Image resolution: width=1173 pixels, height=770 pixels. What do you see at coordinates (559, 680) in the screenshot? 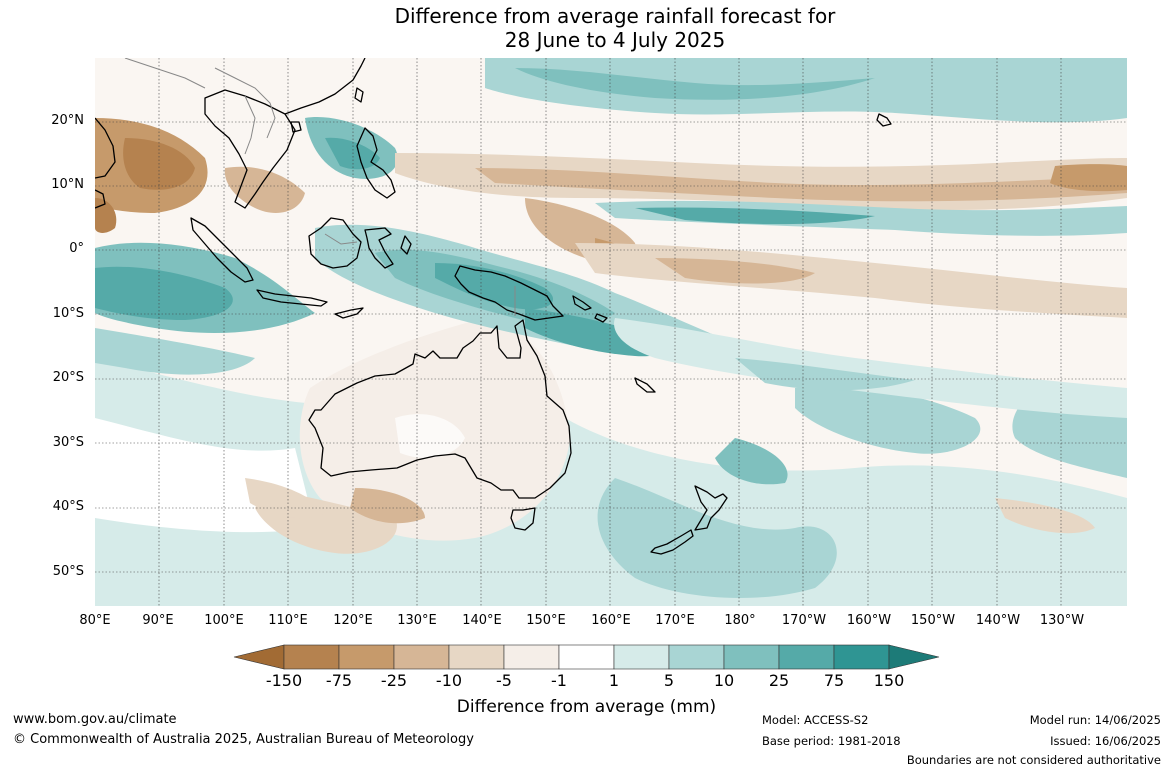
I see `colorbar-tick-label: -1` at bounding box center [559, 680].